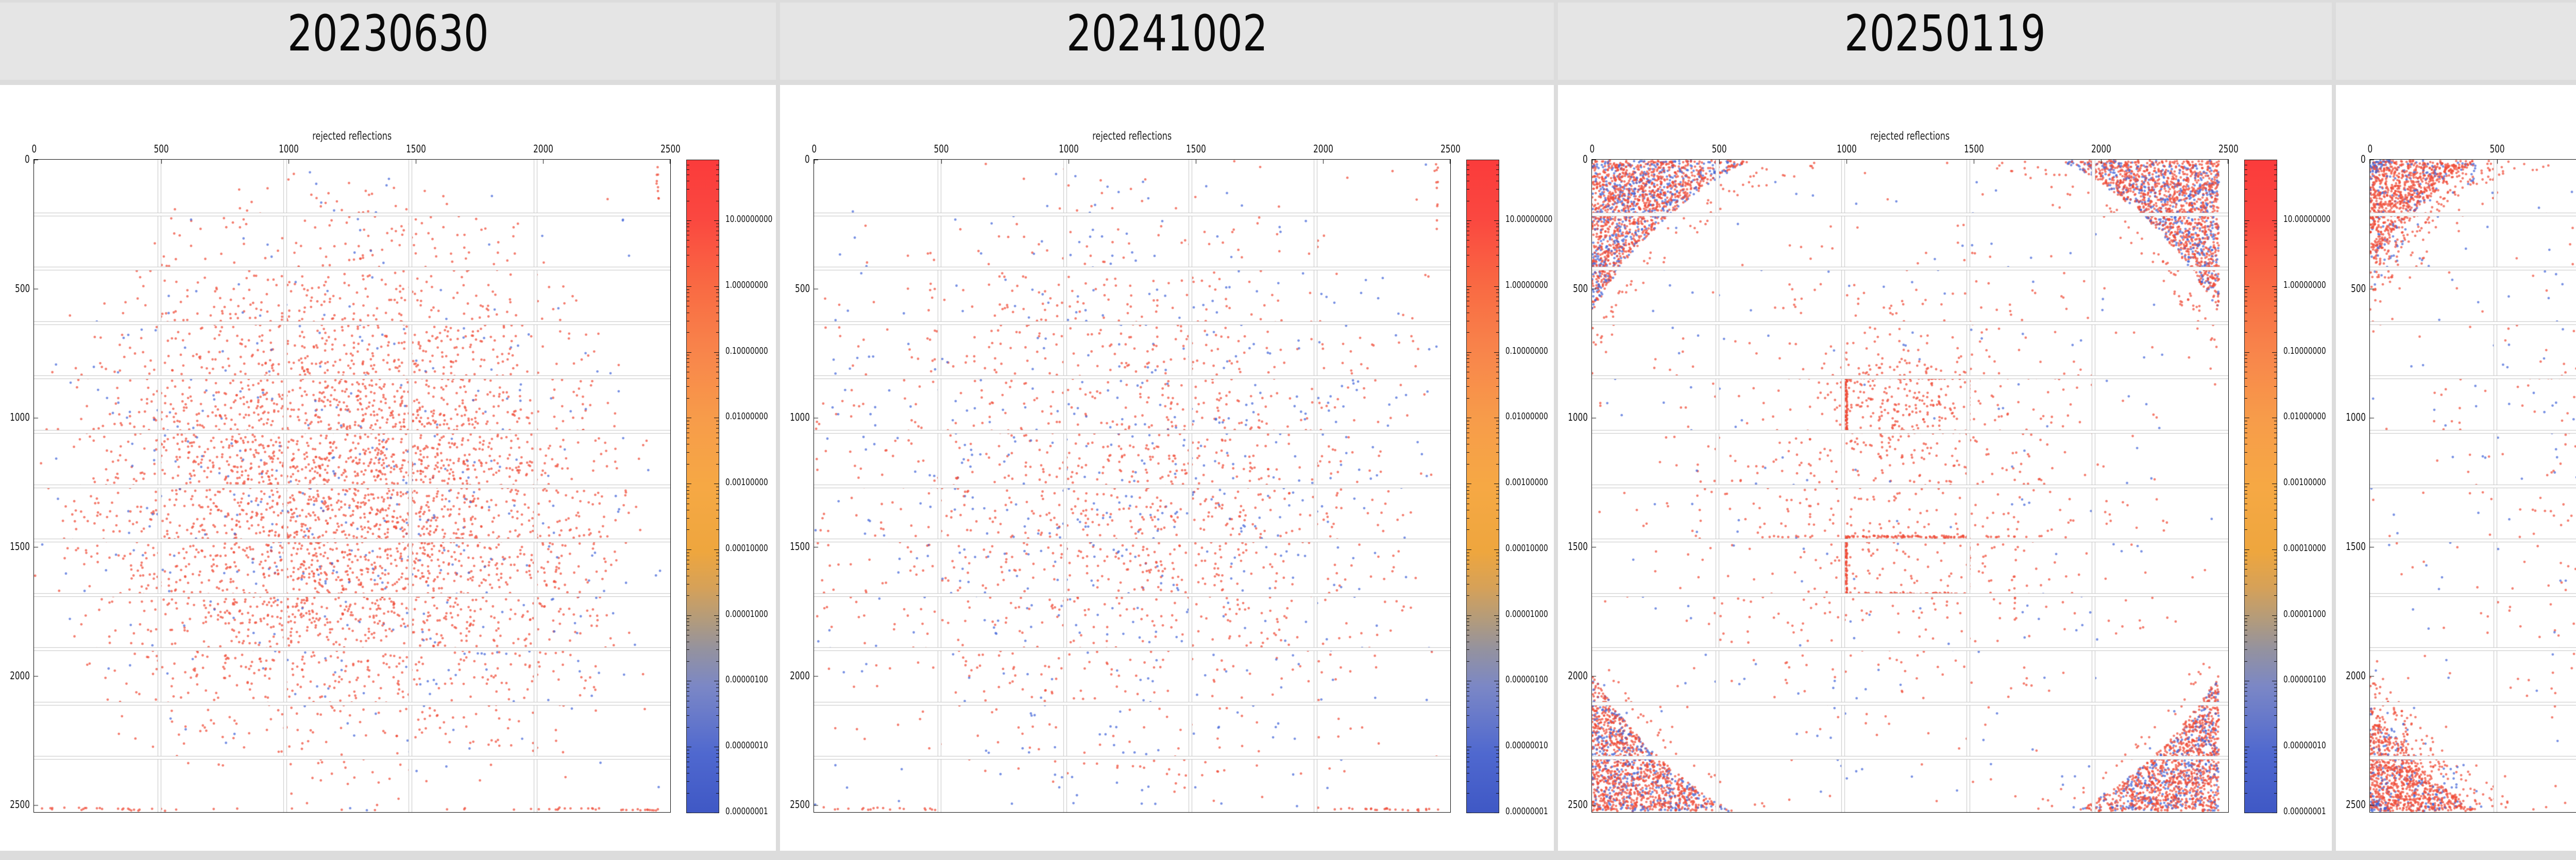 This screenshot has width=2576, height=860. What do you see at coordinates (747, 614) in the screenshot?
I see `colorbar-tick-label: 0.00001000` at bounding box center [747, 614].